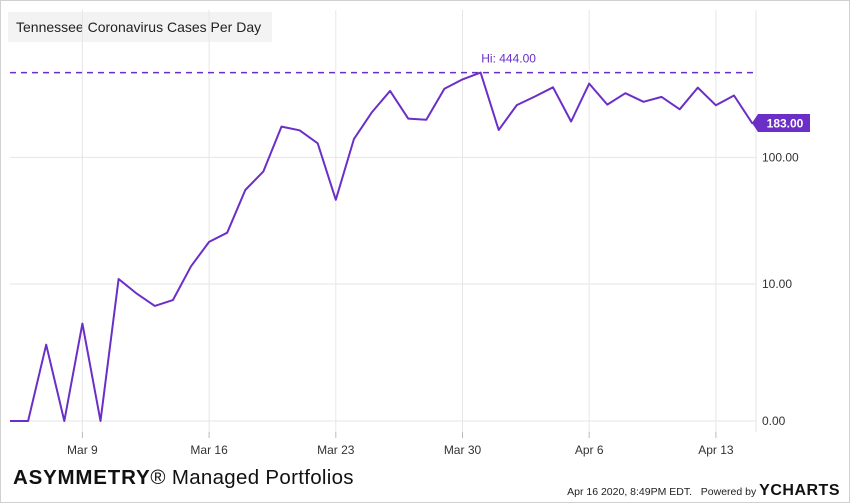  What do you see at coordinates (508, 59) in the screenshot?
I see `high-label: Hi: 444.00` at bounding box center [508, 59].